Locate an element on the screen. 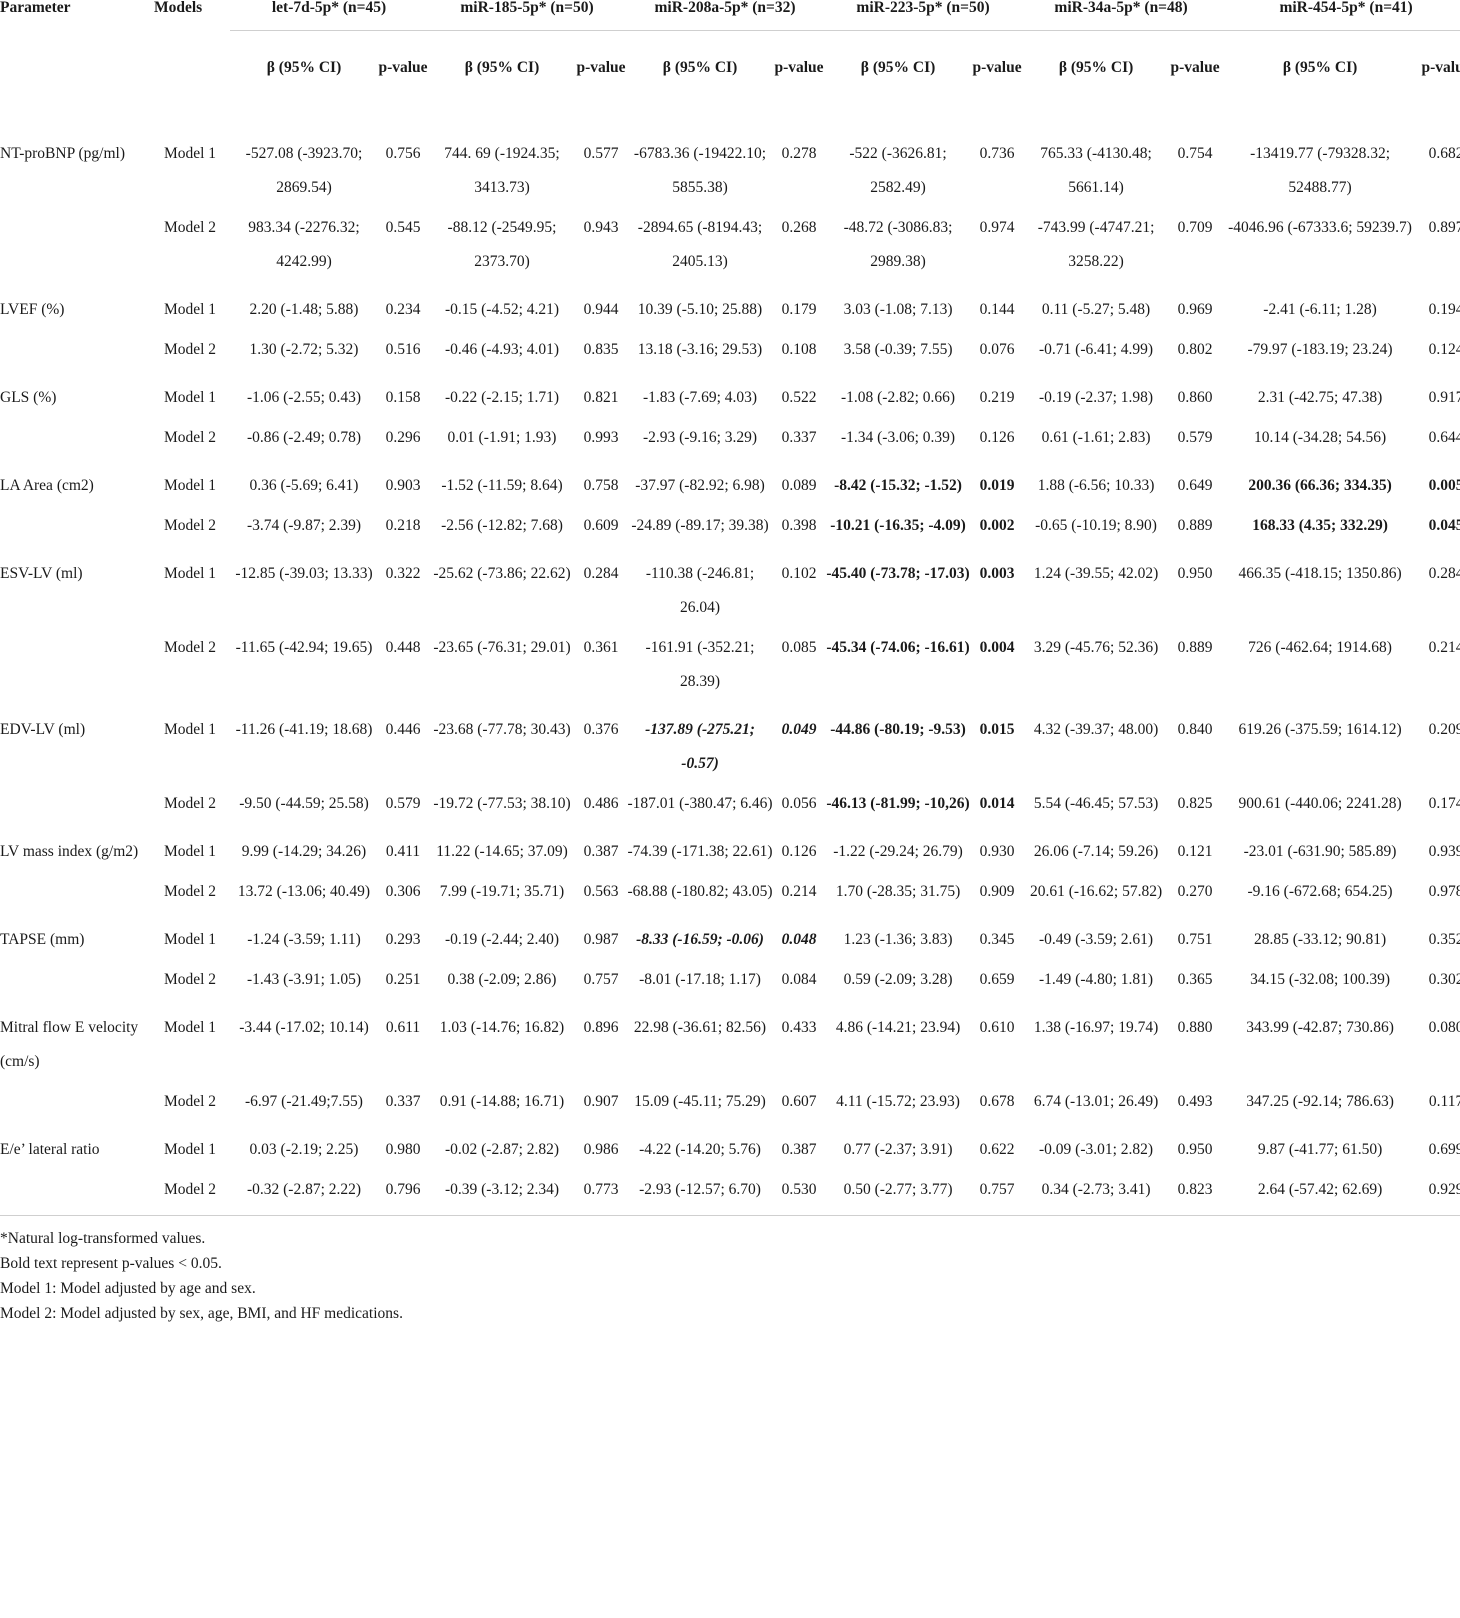 Image resolution: width=1460 pixels, height=1618 pixels. beta-ci-cell: 3.58 (-0.39; 7.55) is located at coordinates (898, 349).